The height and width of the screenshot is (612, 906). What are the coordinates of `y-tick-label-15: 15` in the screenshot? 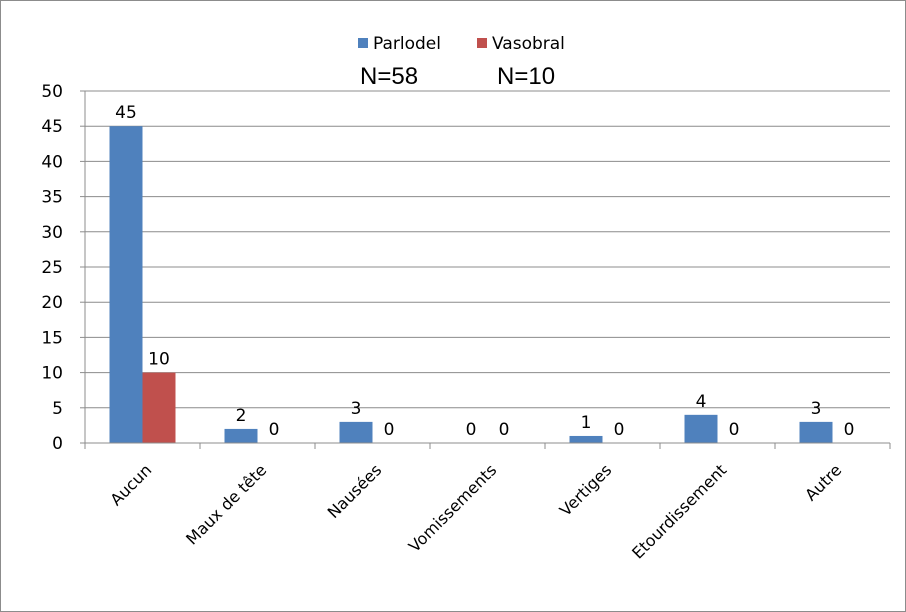 It's located at (52, 338).